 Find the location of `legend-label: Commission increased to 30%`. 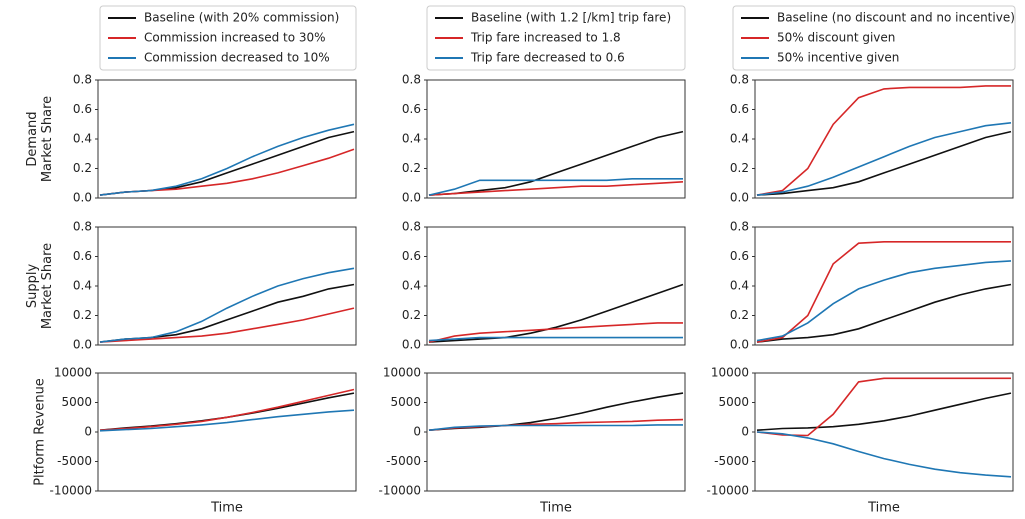

legend-label: Commission increased to 30% is located at coordinates (235, 38).